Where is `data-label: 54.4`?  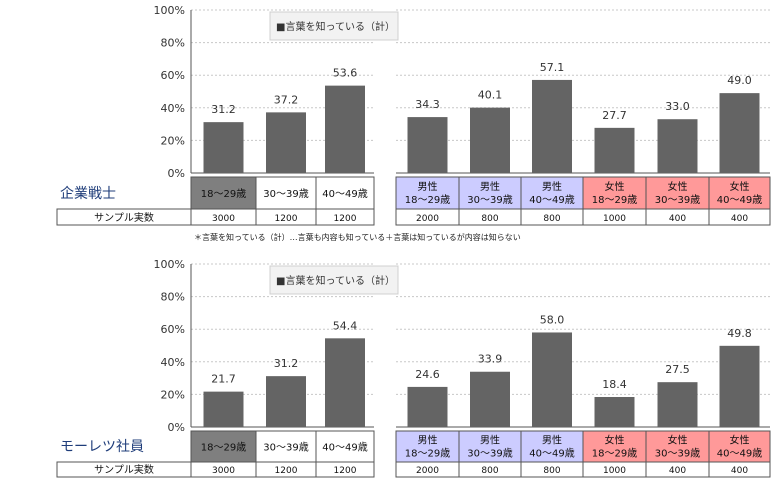 data-label: 54.4 is located at coordinates (345, 325).